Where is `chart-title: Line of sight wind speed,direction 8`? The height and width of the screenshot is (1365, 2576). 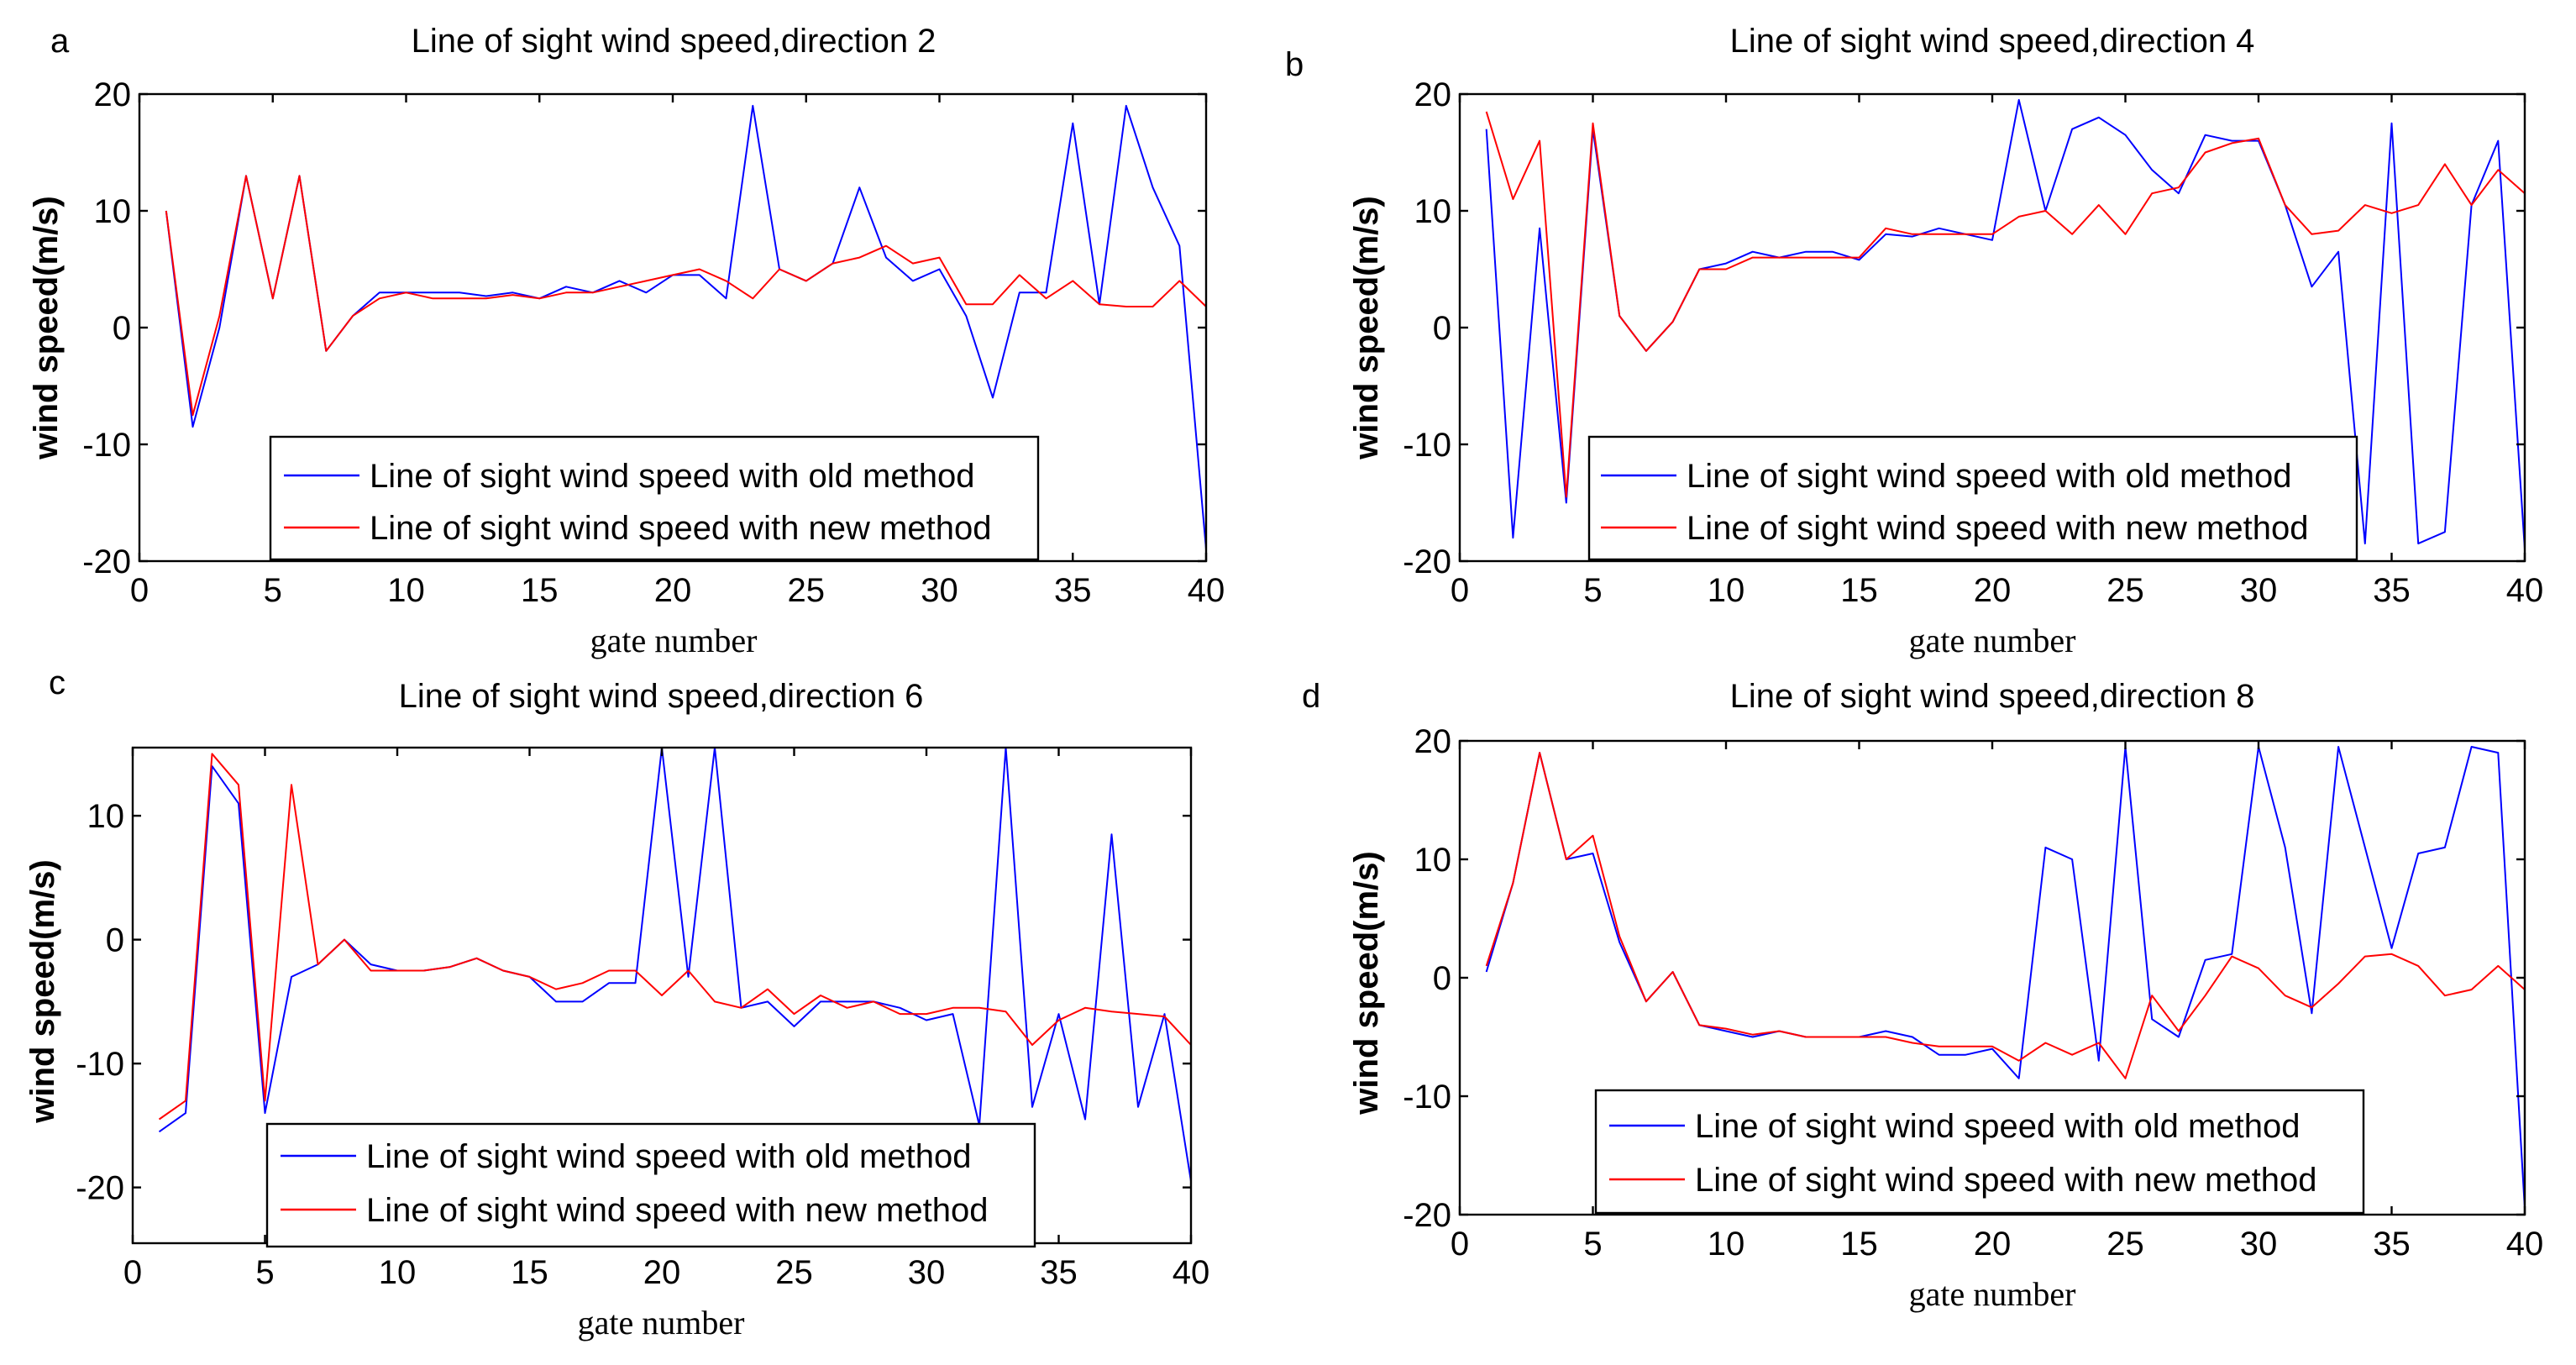
chart-title: Line of sight wind speed,direction 8 is located at coordinates (1992, 696).